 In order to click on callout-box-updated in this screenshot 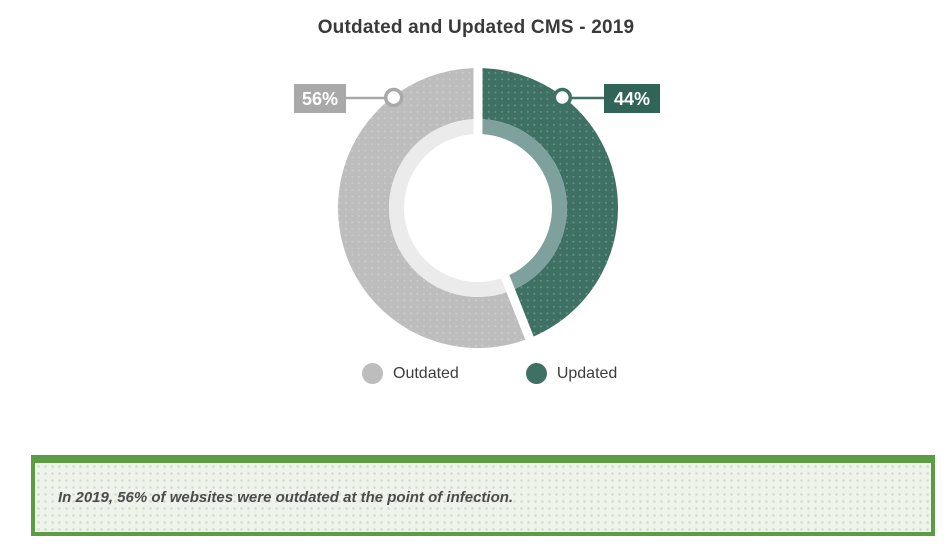, I will do `click(632, 98)`.